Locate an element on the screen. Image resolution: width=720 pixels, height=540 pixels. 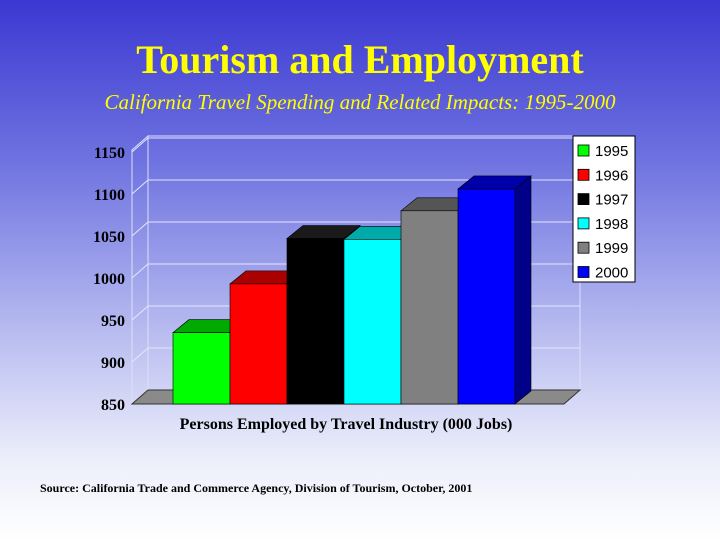
y-tick-label: 1150 is located at coordinates (109, 153).